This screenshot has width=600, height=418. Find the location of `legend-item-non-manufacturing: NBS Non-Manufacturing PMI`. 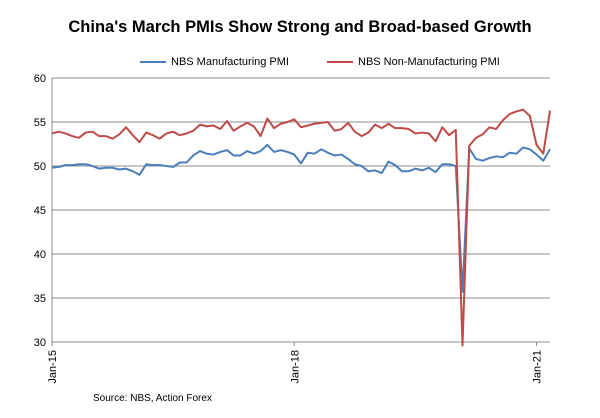

legend-item-non-manufacturing: NBS Non-Manufacturing PMI is located at coordinates (413, 62).